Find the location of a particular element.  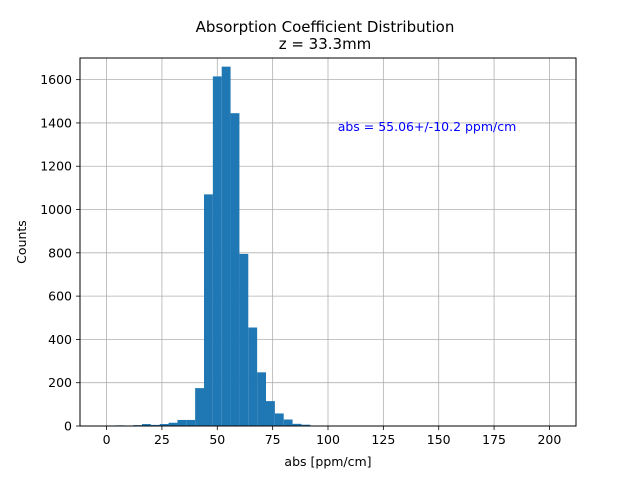

y-tick-label: 200 is located at coordinates (60, 382).